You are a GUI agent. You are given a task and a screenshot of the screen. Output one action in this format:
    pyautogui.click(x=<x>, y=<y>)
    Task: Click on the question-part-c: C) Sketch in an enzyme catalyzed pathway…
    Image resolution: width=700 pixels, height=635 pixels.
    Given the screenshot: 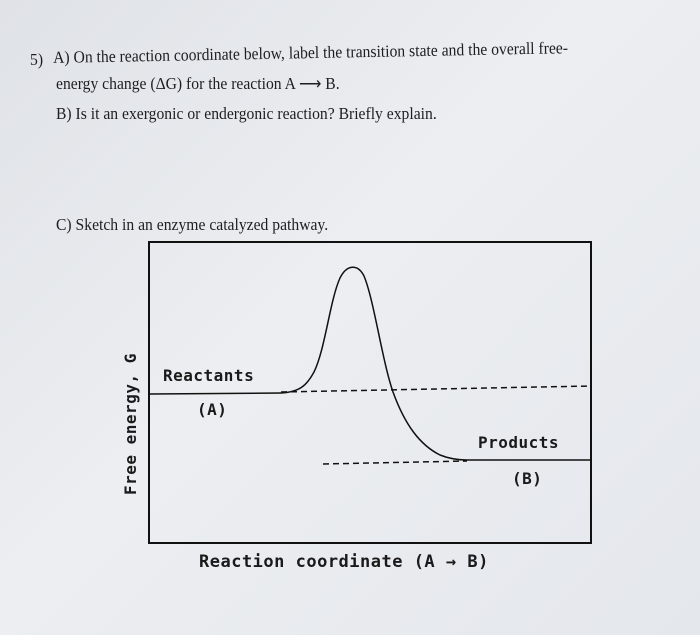 What is the action you would take?
    pyautogui.click(x=192, y=224)
    